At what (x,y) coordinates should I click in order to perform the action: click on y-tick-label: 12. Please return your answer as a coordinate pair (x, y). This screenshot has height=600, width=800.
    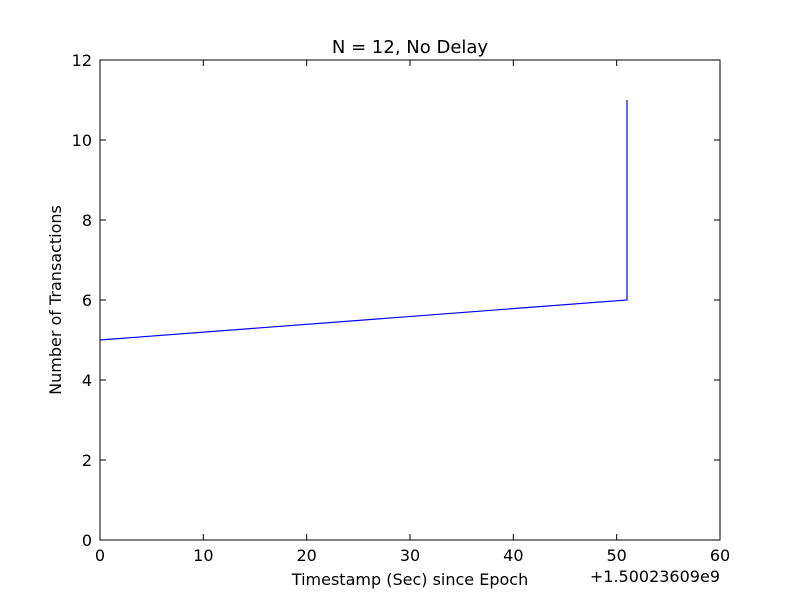
    Looking at the image, I should click on (82, 60).